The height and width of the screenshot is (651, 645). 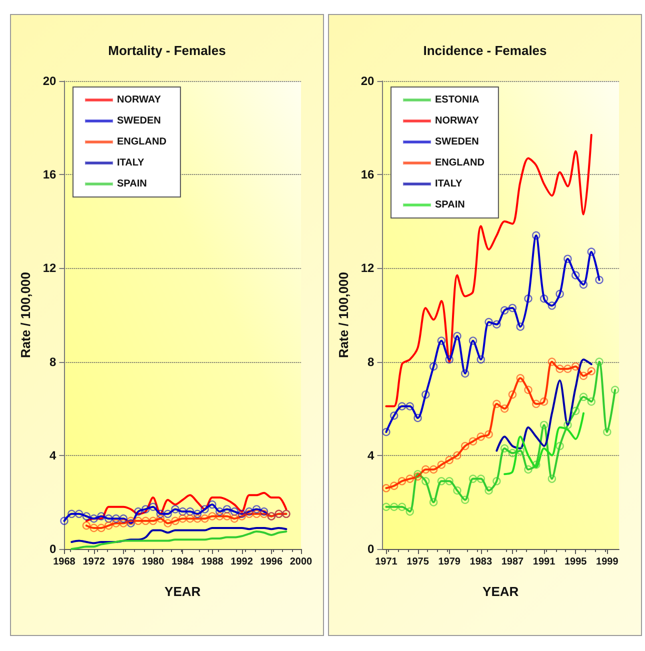 What do you see at coordinates (64, 562) in the screenshot?
I see `x-tick-label: 1968` at bounding box center [64, 562].